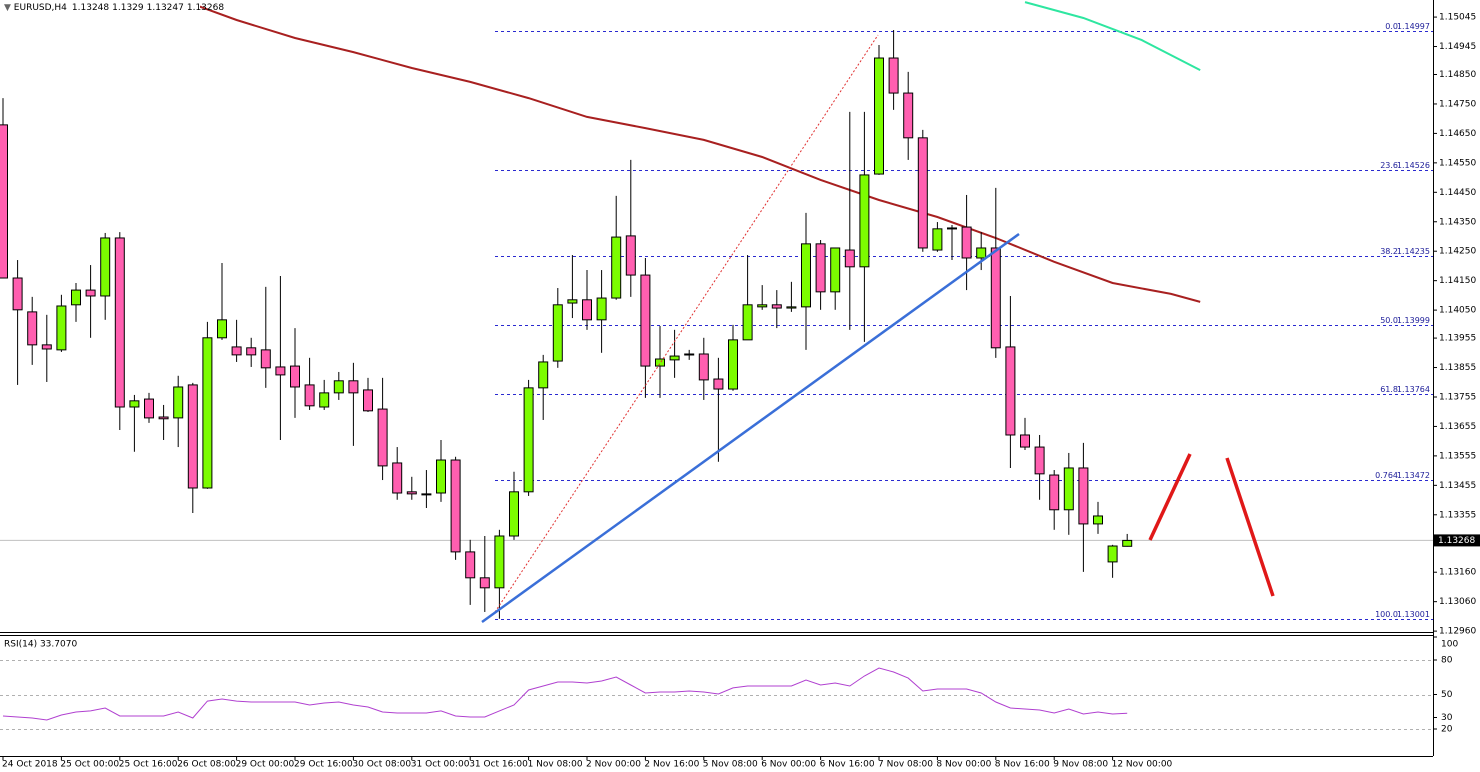 The height and width of the screenshot is (772, 1480). What do you see at coordinates (205, 8) in the screenshot?
I see `header-close: 1.13268` at bounding box center [205, 8].